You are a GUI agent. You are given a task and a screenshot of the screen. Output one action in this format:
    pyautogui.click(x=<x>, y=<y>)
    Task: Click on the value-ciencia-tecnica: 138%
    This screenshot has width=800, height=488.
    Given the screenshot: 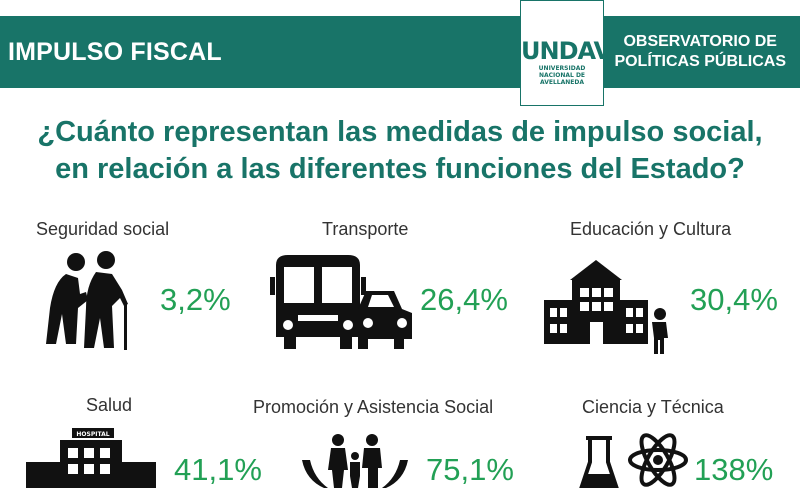 What is the action you would take?
    pyautogui.click(x=734, y=469)
    